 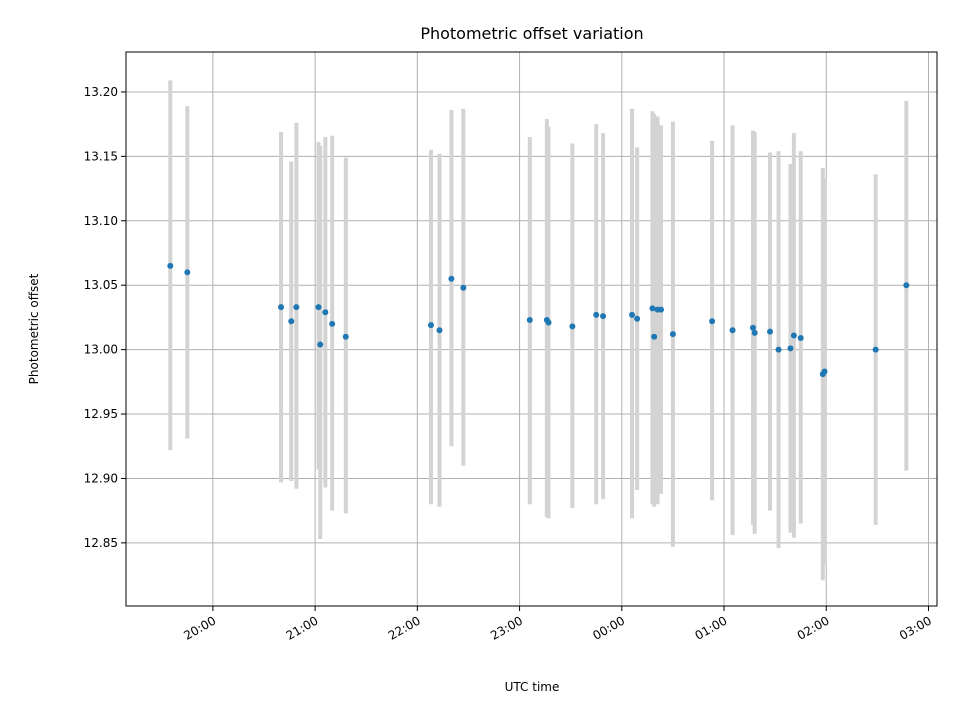 I want to click on chart-title: Photometric offset variation, so click(x=531, y=33).